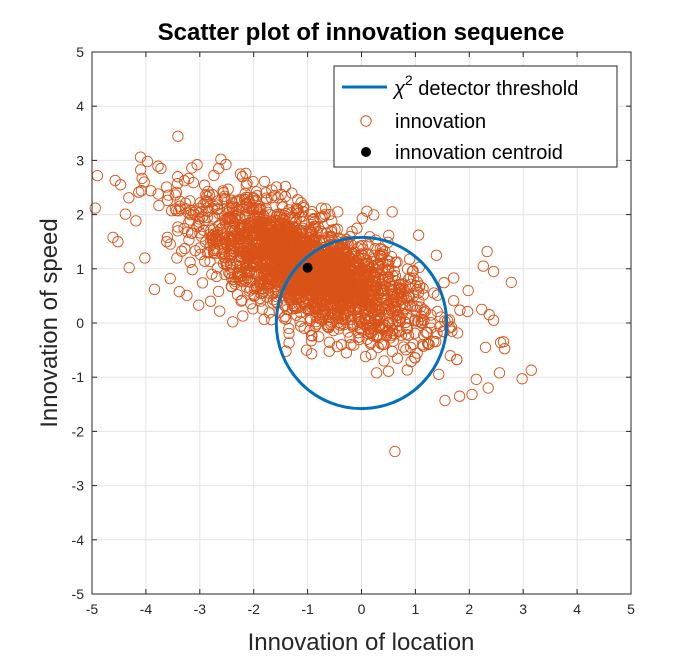  Describe the element at coordinates (253, 609) in the screenshot. I see `x-tick-label: -2` at that location.